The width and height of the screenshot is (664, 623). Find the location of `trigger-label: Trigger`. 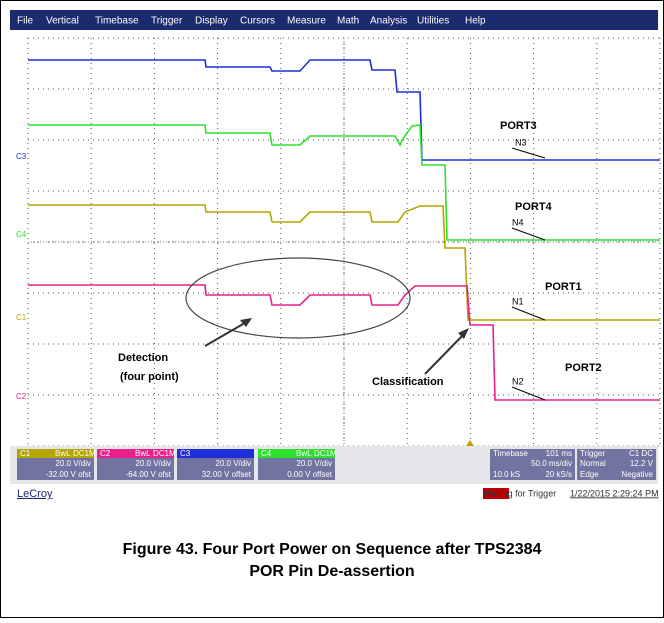

trigger-label: Trigger is located at coordinates (592, 453).